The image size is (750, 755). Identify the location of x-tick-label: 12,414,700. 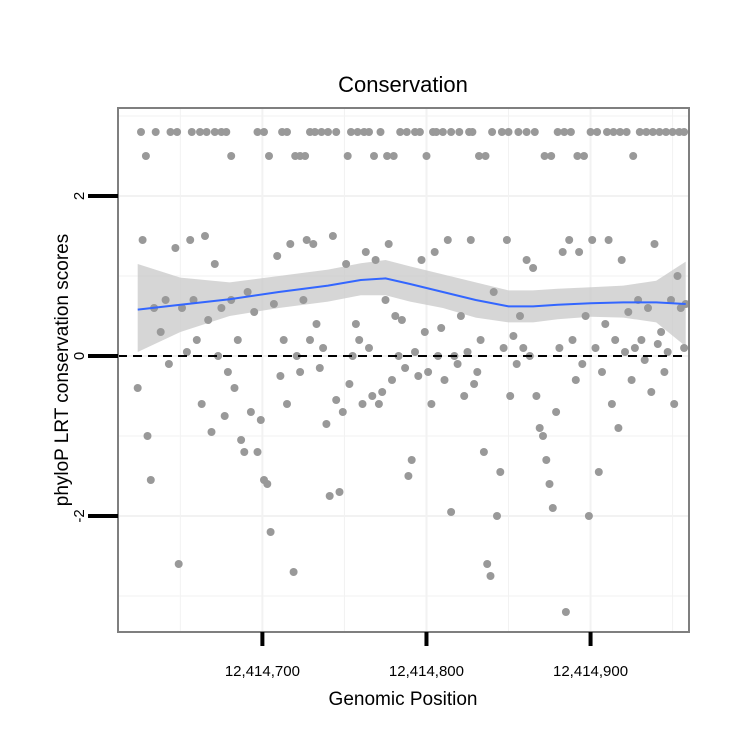
(262, 671).